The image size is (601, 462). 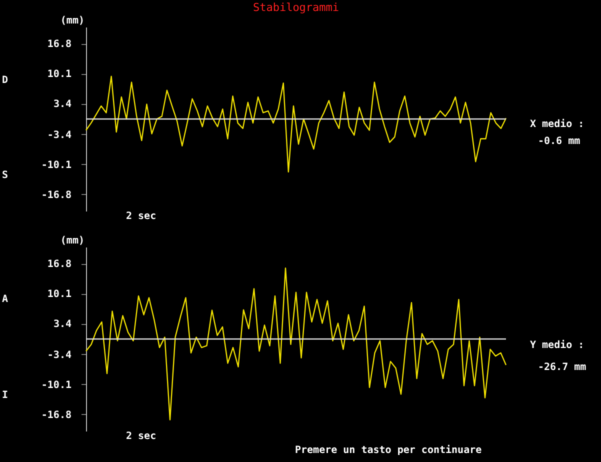 I want to click on text: I, so click(x=5, y=395).